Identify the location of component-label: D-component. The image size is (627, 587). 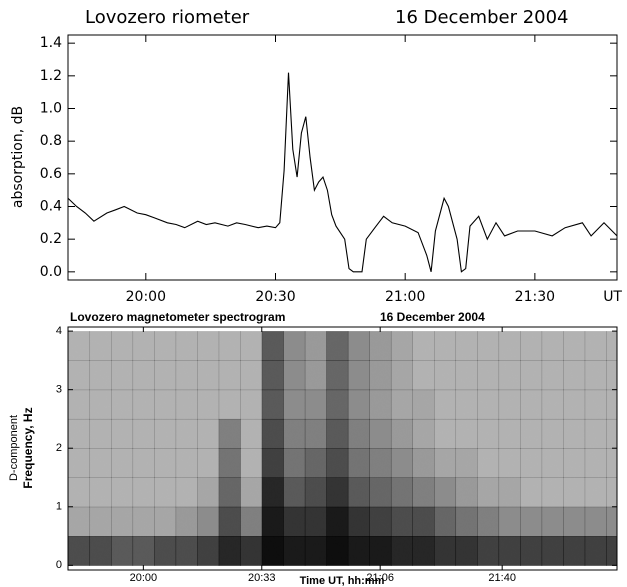
(14, 448).